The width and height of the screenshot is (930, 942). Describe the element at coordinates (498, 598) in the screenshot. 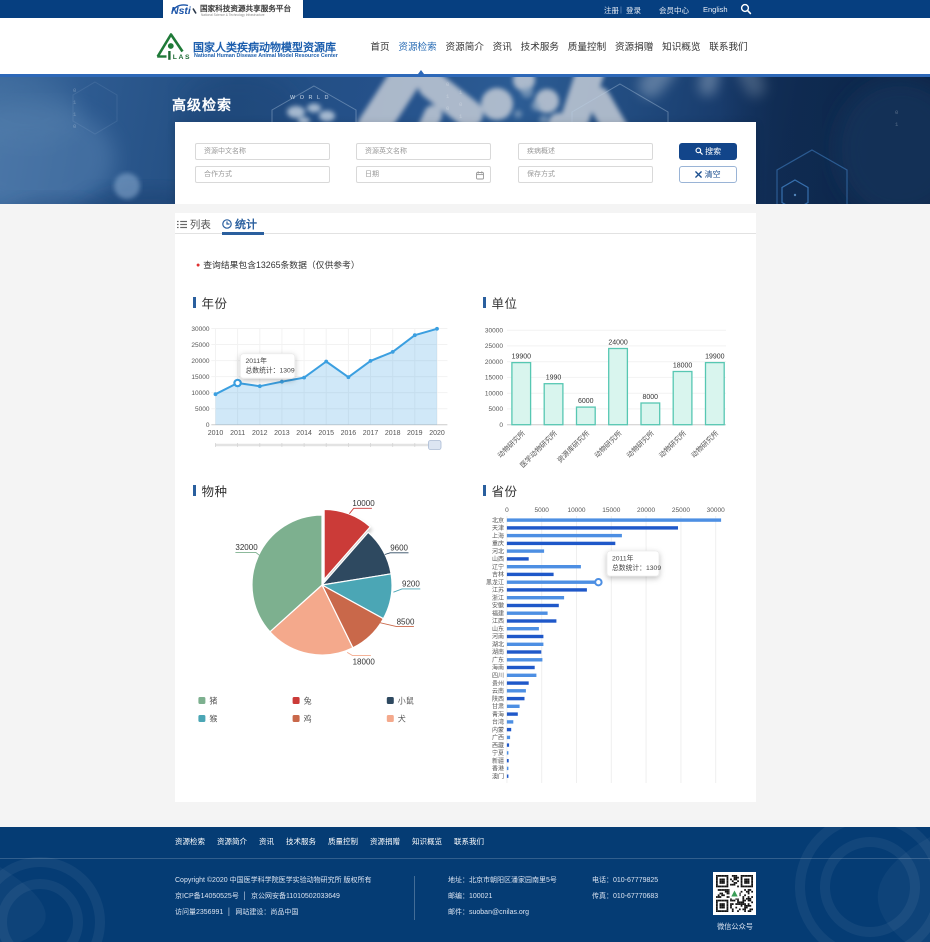

I see `svg-text: 浙江` at that location.